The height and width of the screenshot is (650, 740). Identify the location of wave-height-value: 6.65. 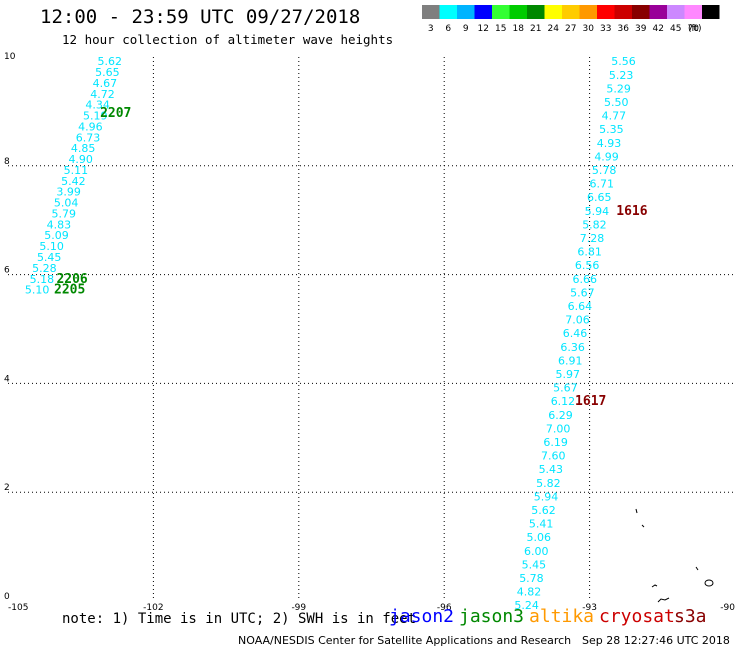
(599, 197).